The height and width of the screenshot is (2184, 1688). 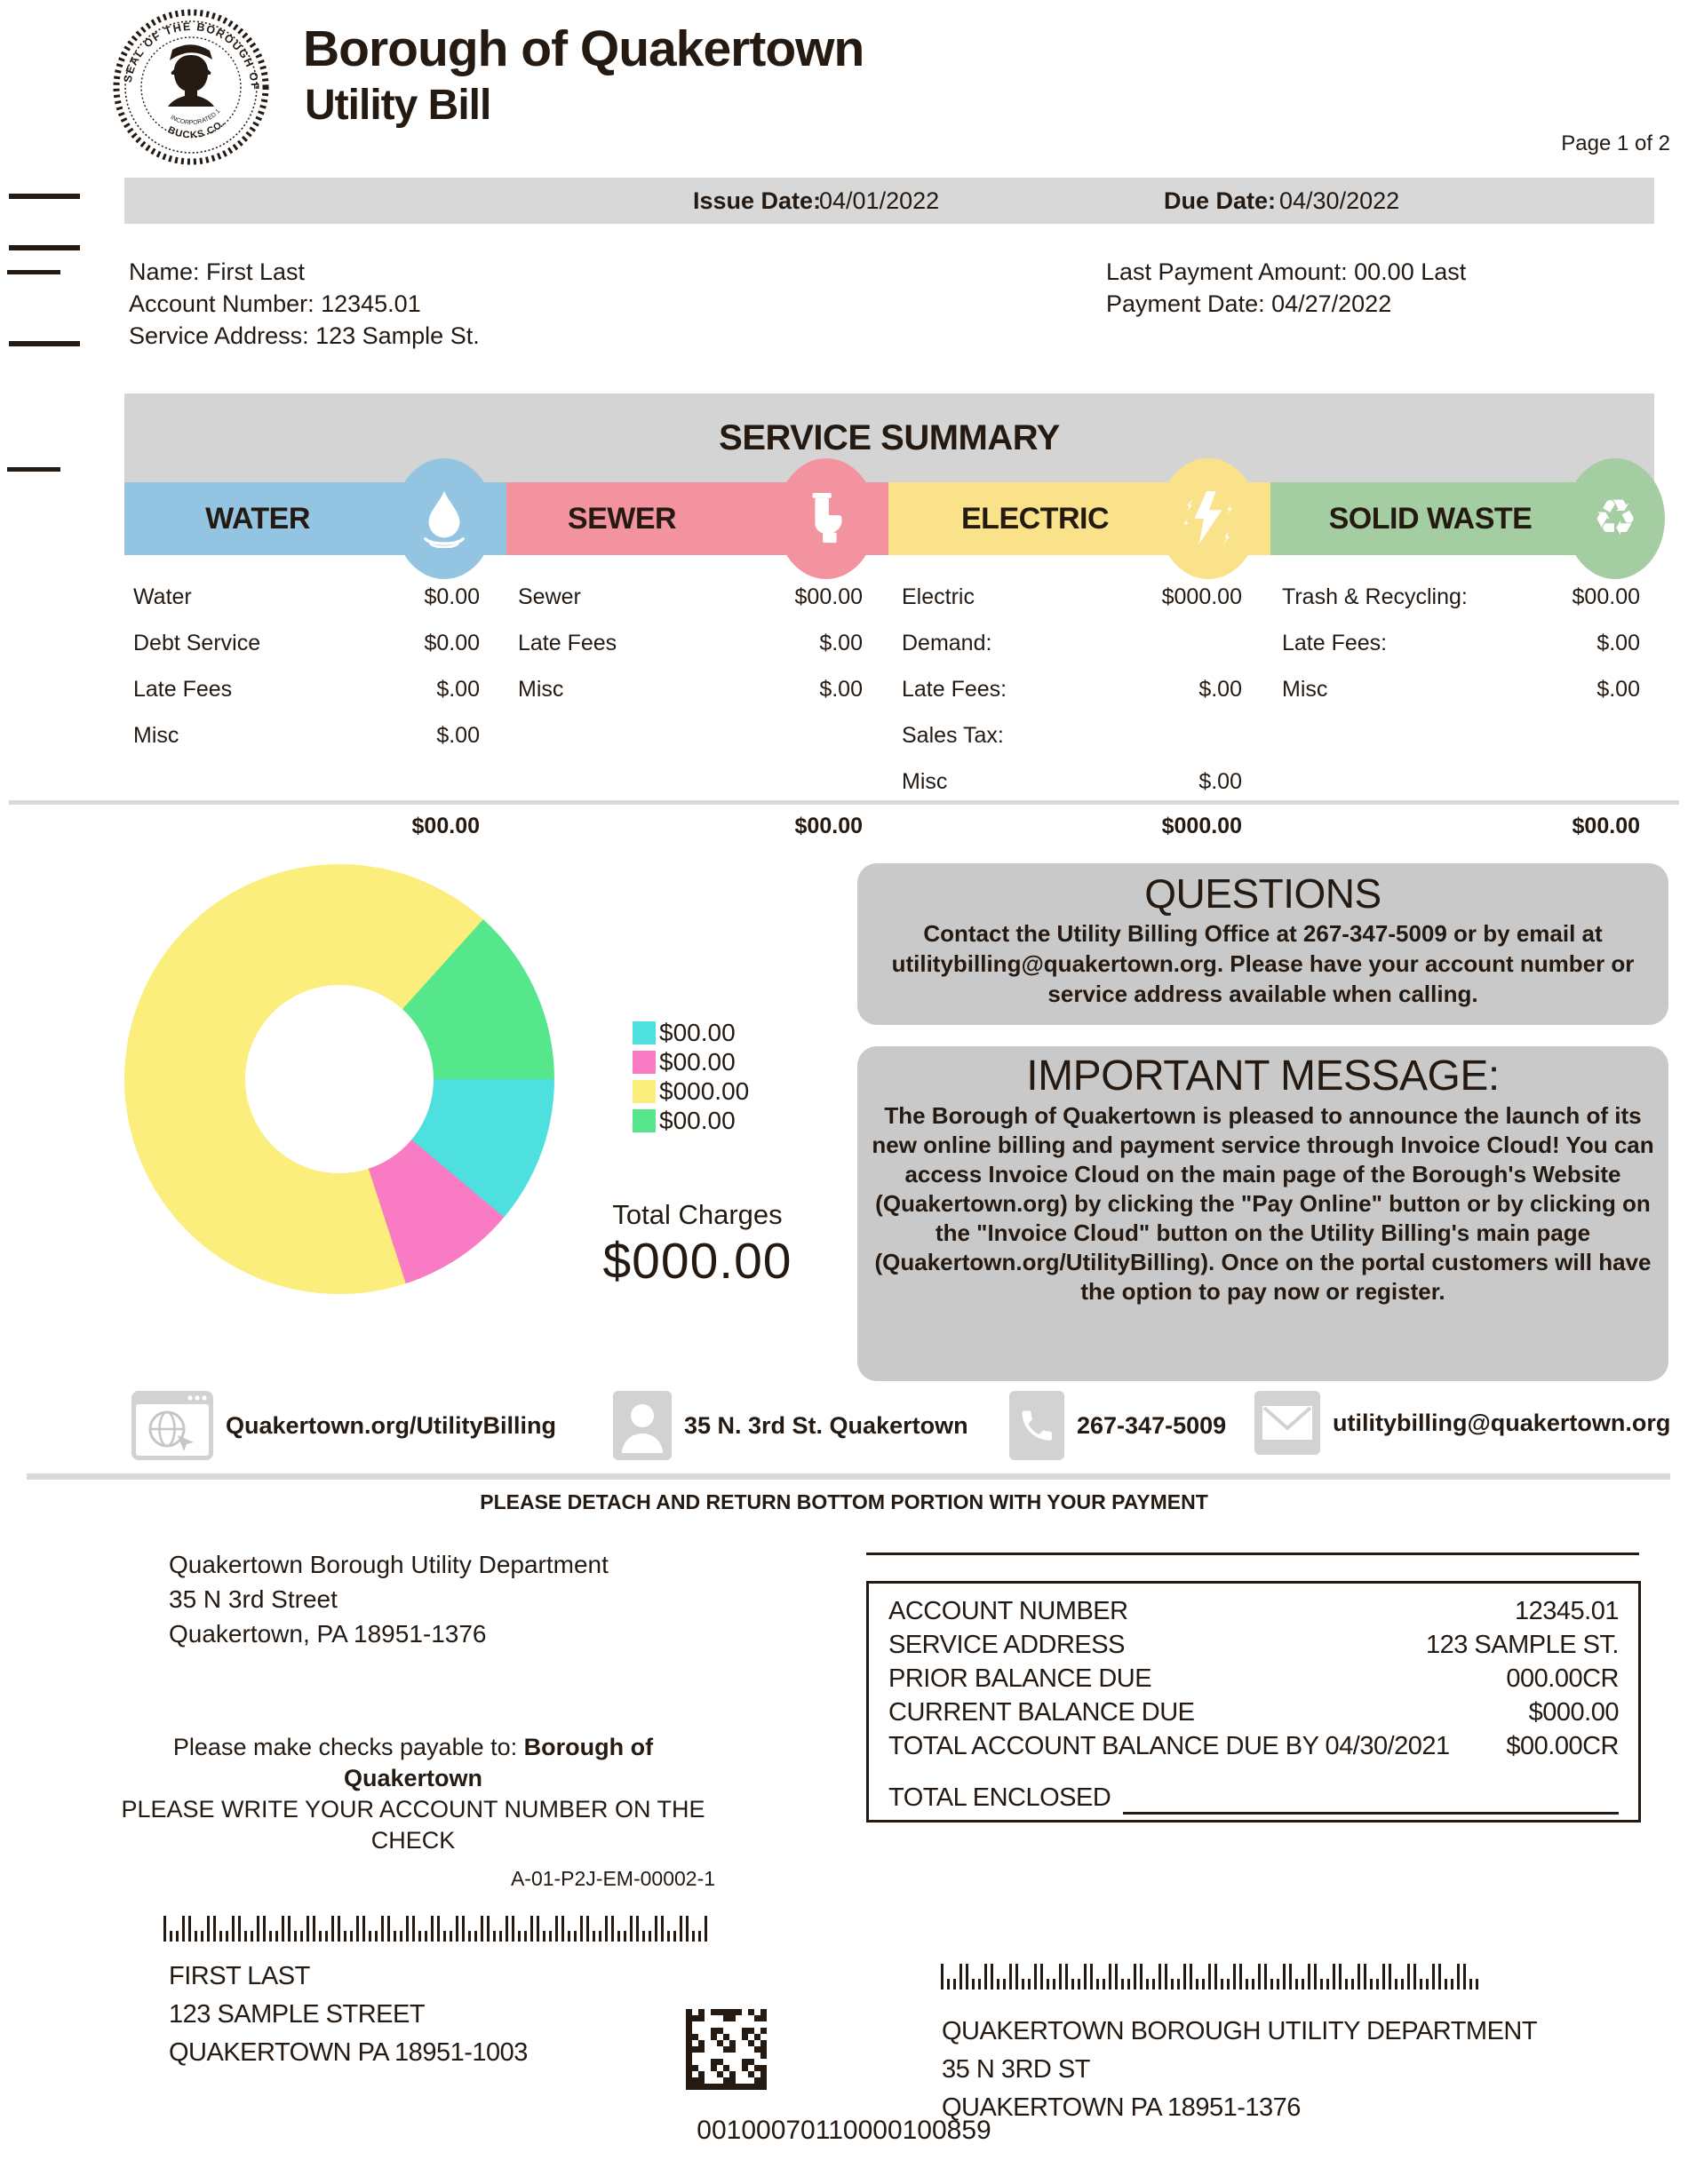 I want to click on donut-hole, so click(x=339, y=1079).